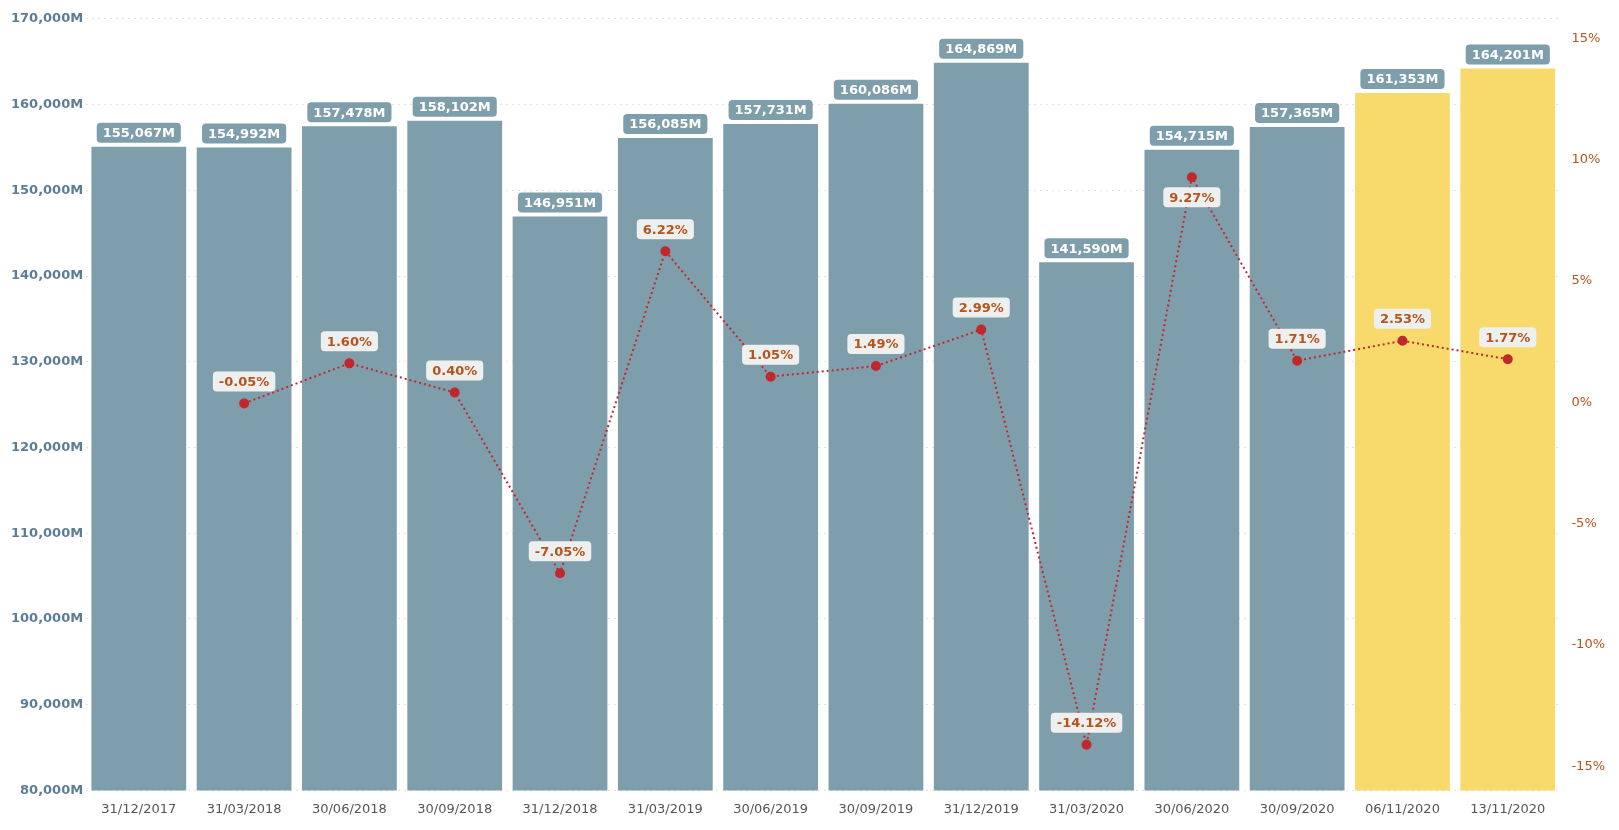 The height and width of the screenshot is (830, 1619). I want to click on data-label: 157,478M, so click(349, 112).